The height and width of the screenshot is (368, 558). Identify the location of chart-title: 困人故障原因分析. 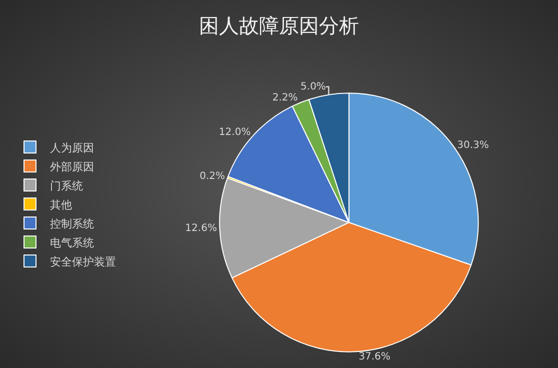
(279, 25).